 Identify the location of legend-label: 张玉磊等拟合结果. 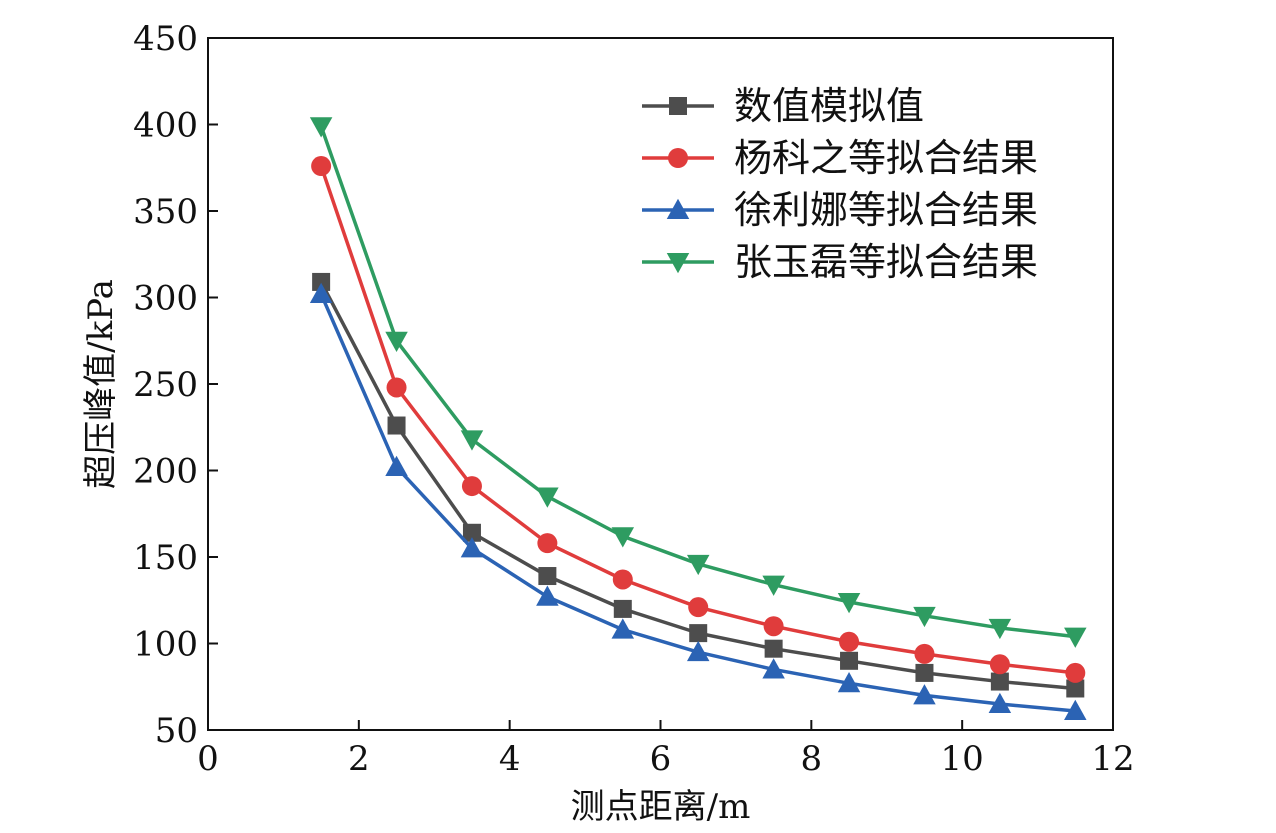
(886, 262).